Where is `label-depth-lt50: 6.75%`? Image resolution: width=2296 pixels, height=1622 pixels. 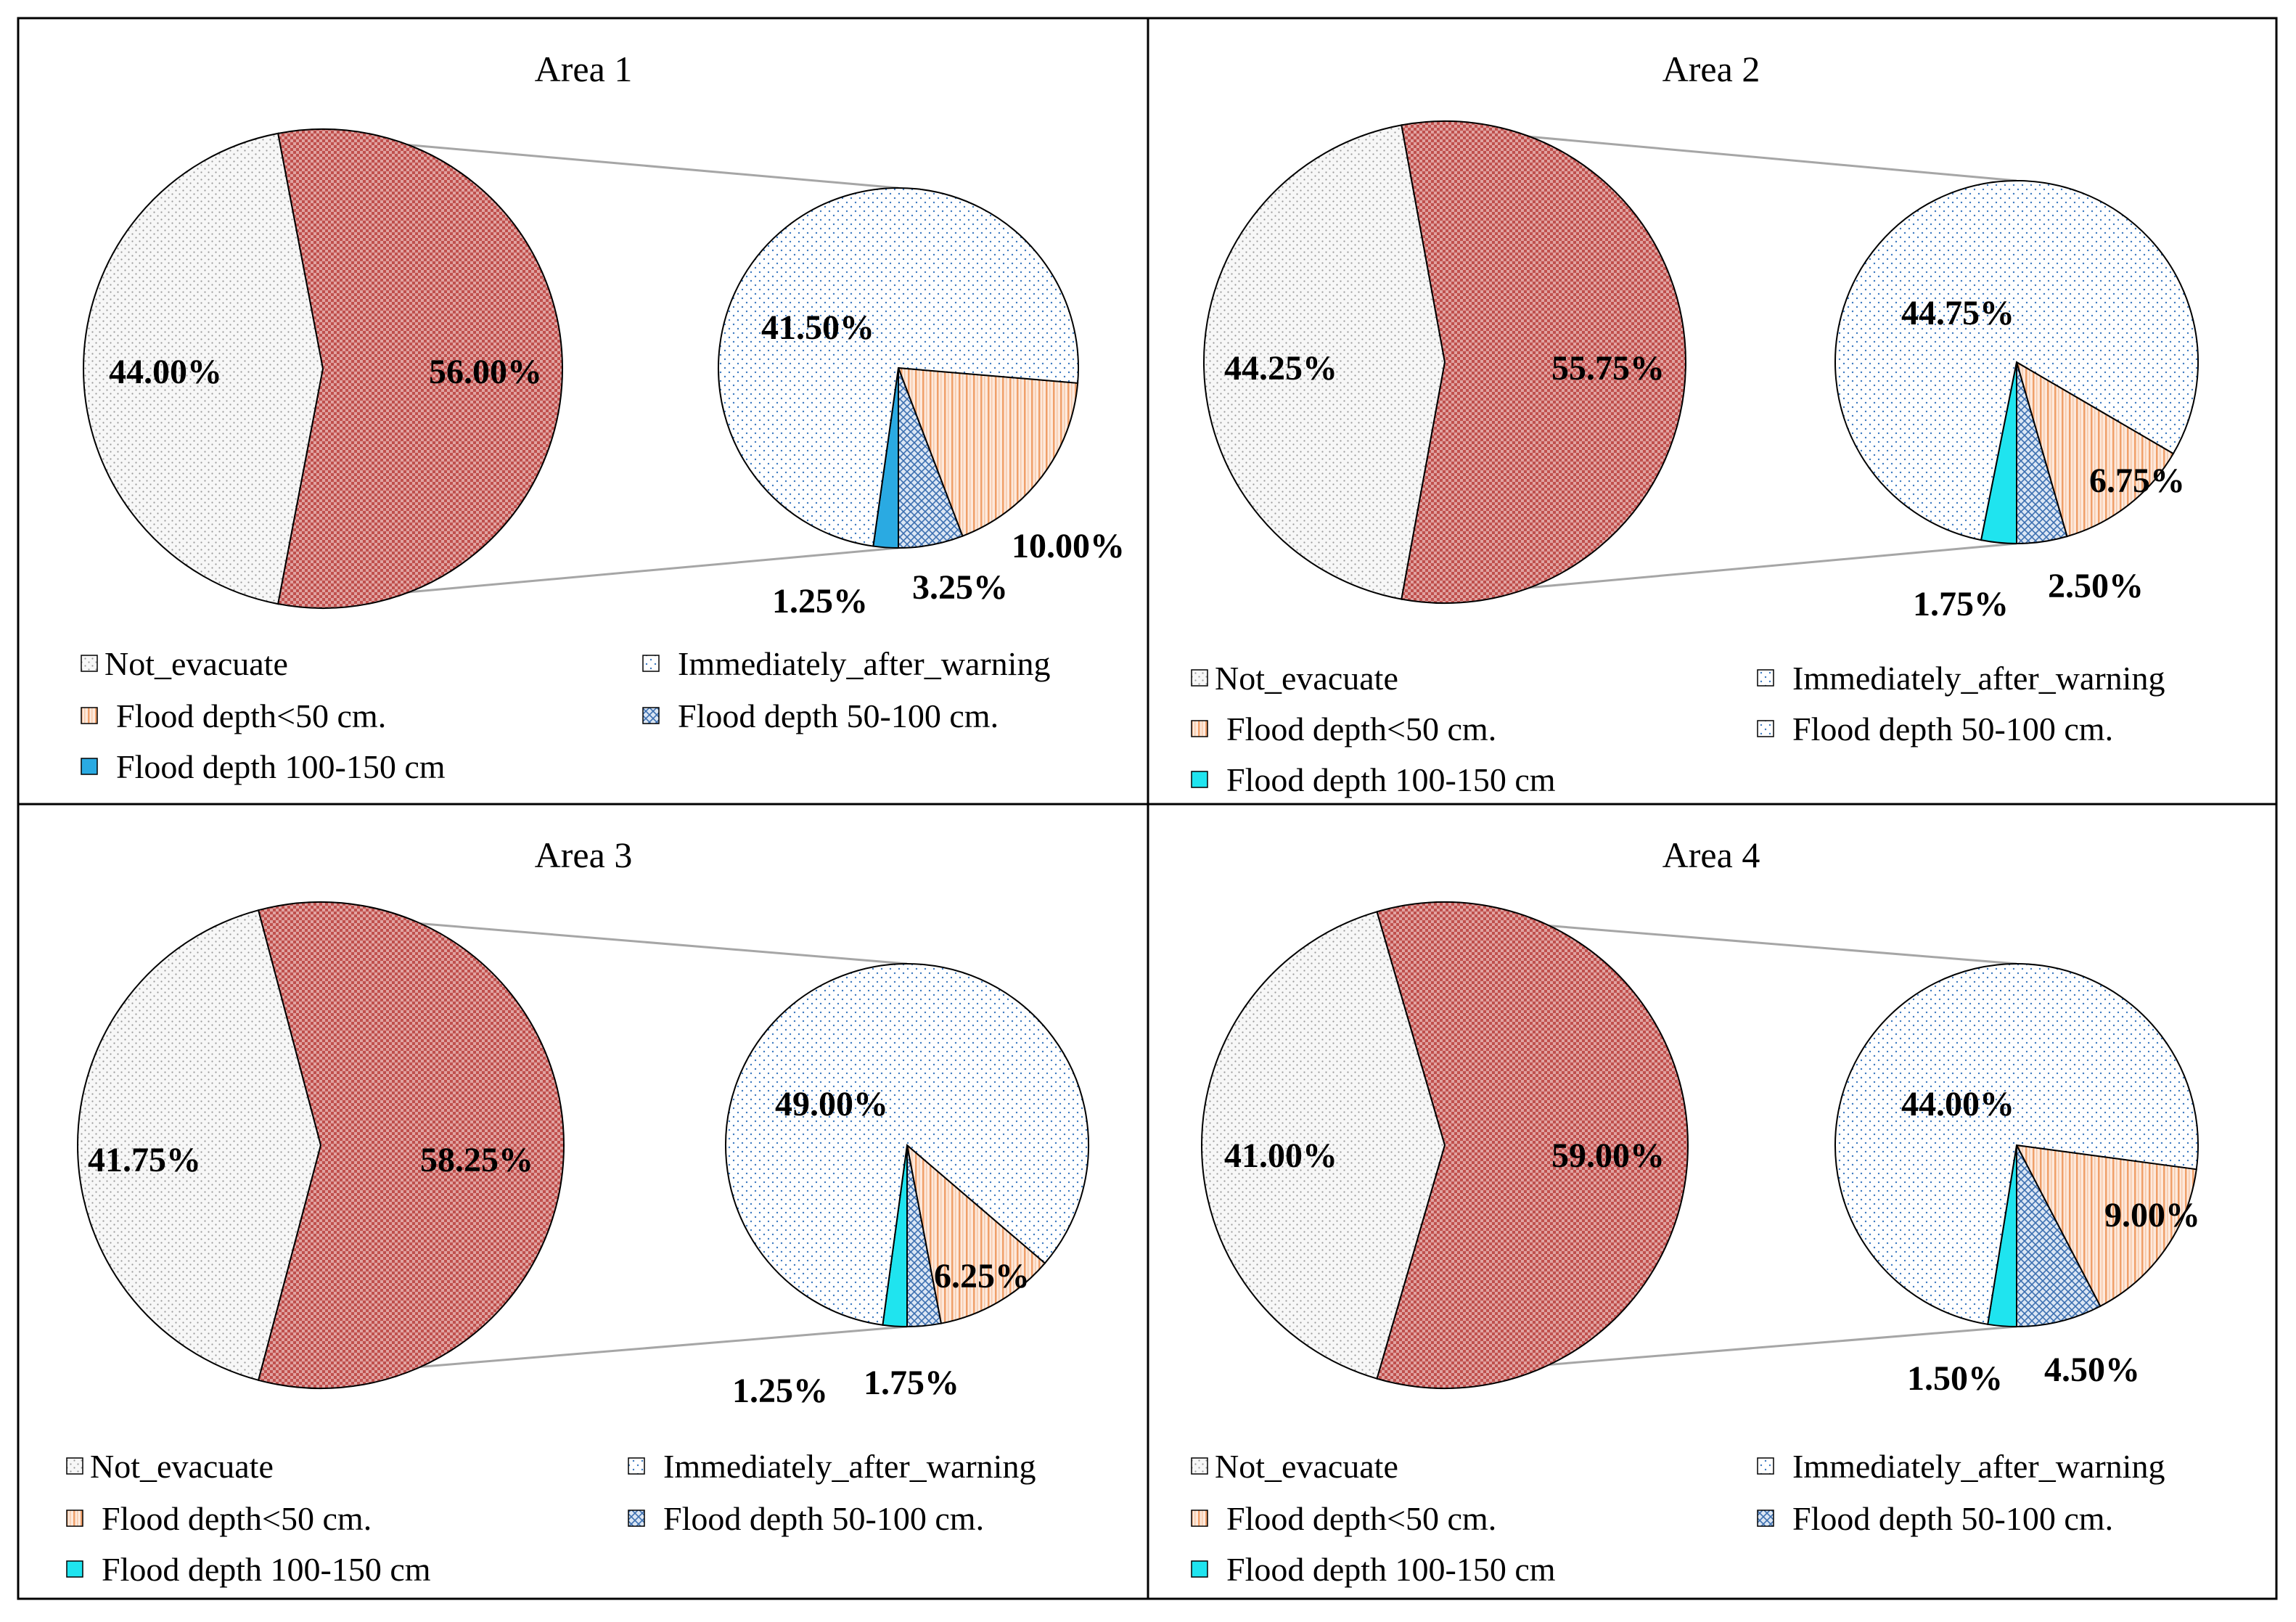 label-depth-lt50: 6.75% is located at coordinates (2137, 481).